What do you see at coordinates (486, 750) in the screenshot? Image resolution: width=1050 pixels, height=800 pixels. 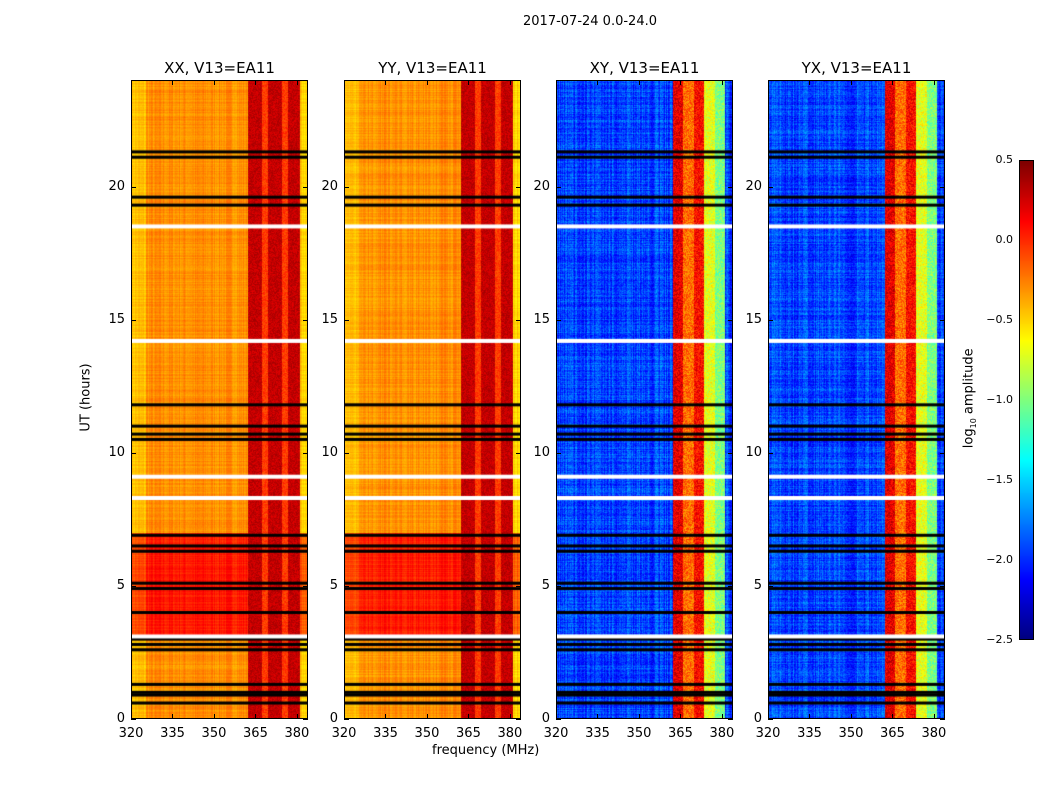 I see `x-axis-label: frequency (MHz)` at bounding box center [486, 750].